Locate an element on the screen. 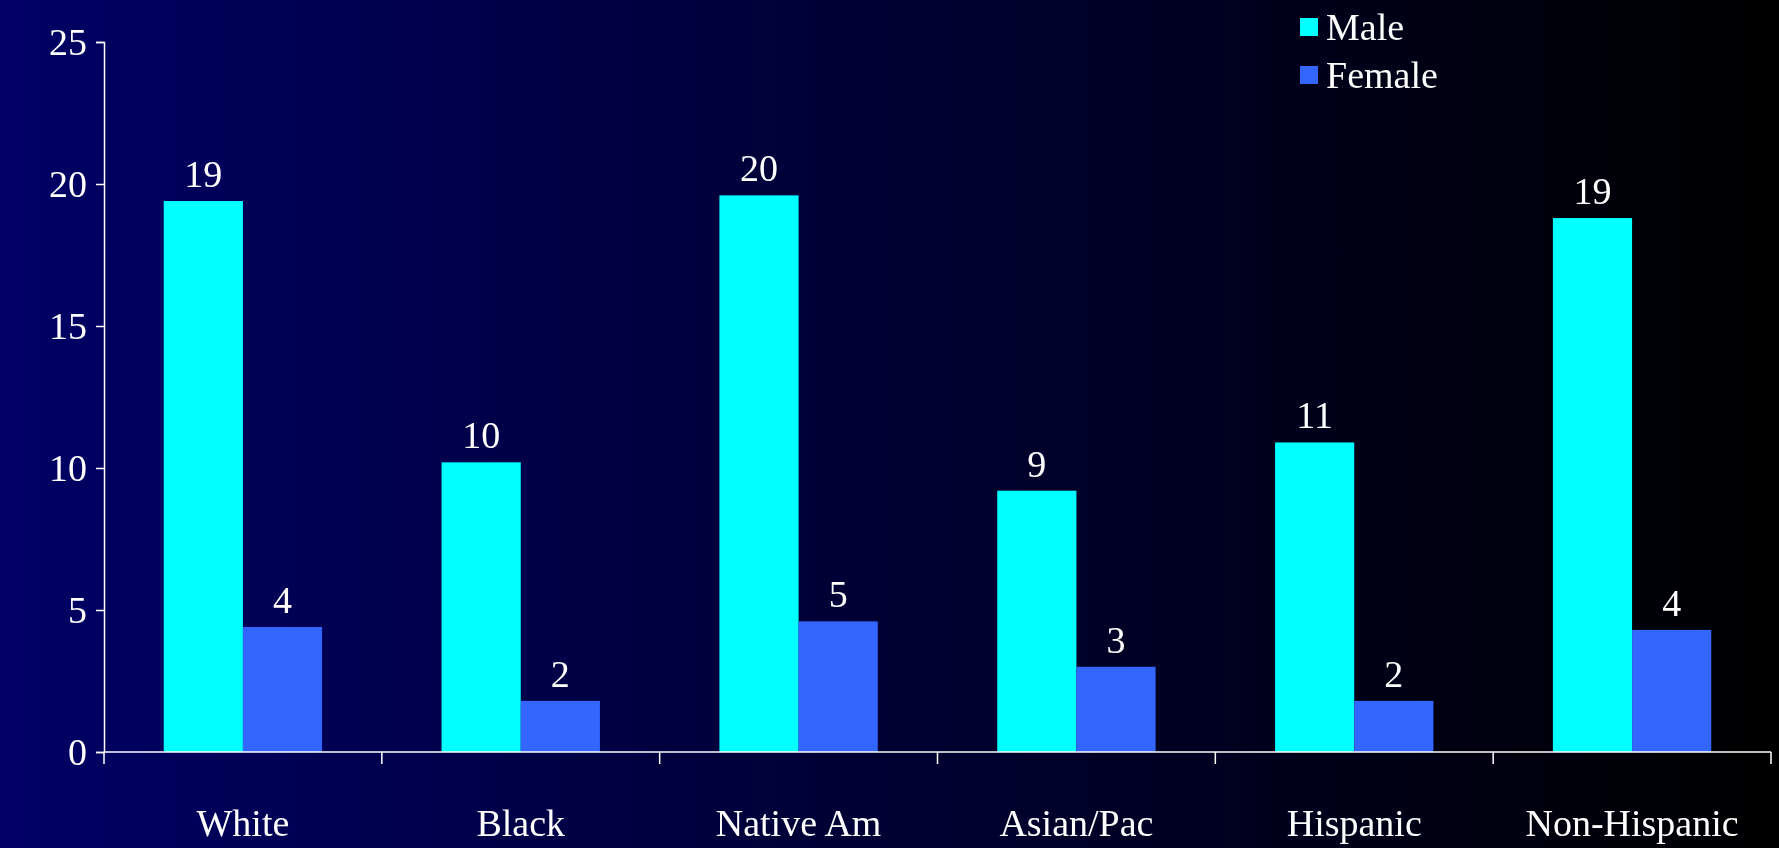 This screenshot has height=848, width=1779. y-tick-label: 25 is located at coordinates (68, 41).